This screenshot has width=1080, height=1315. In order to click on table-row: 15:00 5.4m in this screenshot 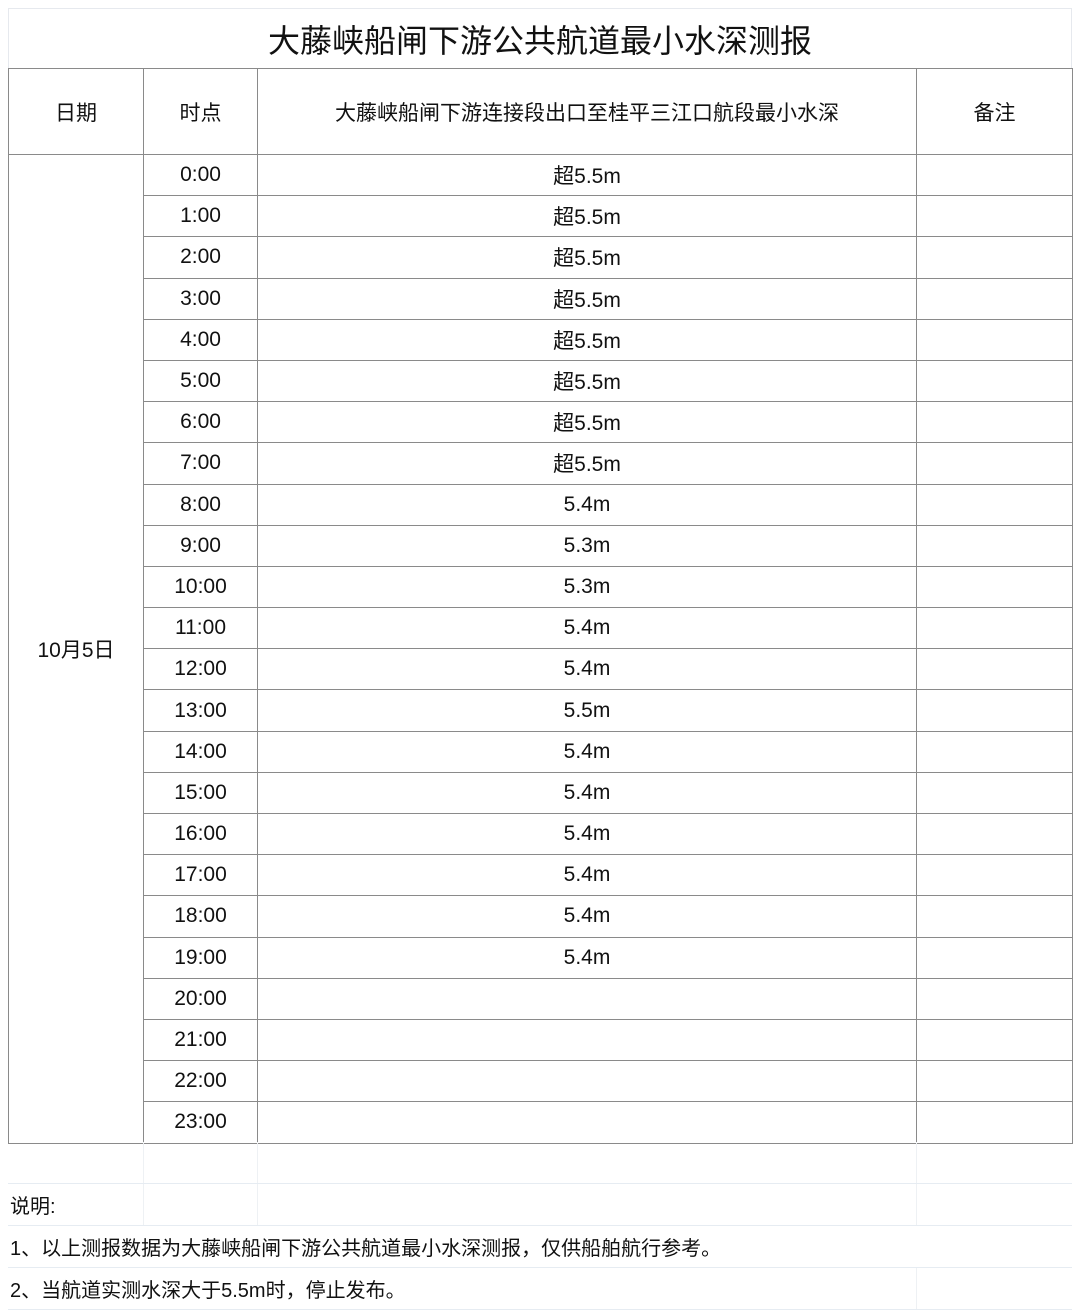, I will do `click(541, 793)`.